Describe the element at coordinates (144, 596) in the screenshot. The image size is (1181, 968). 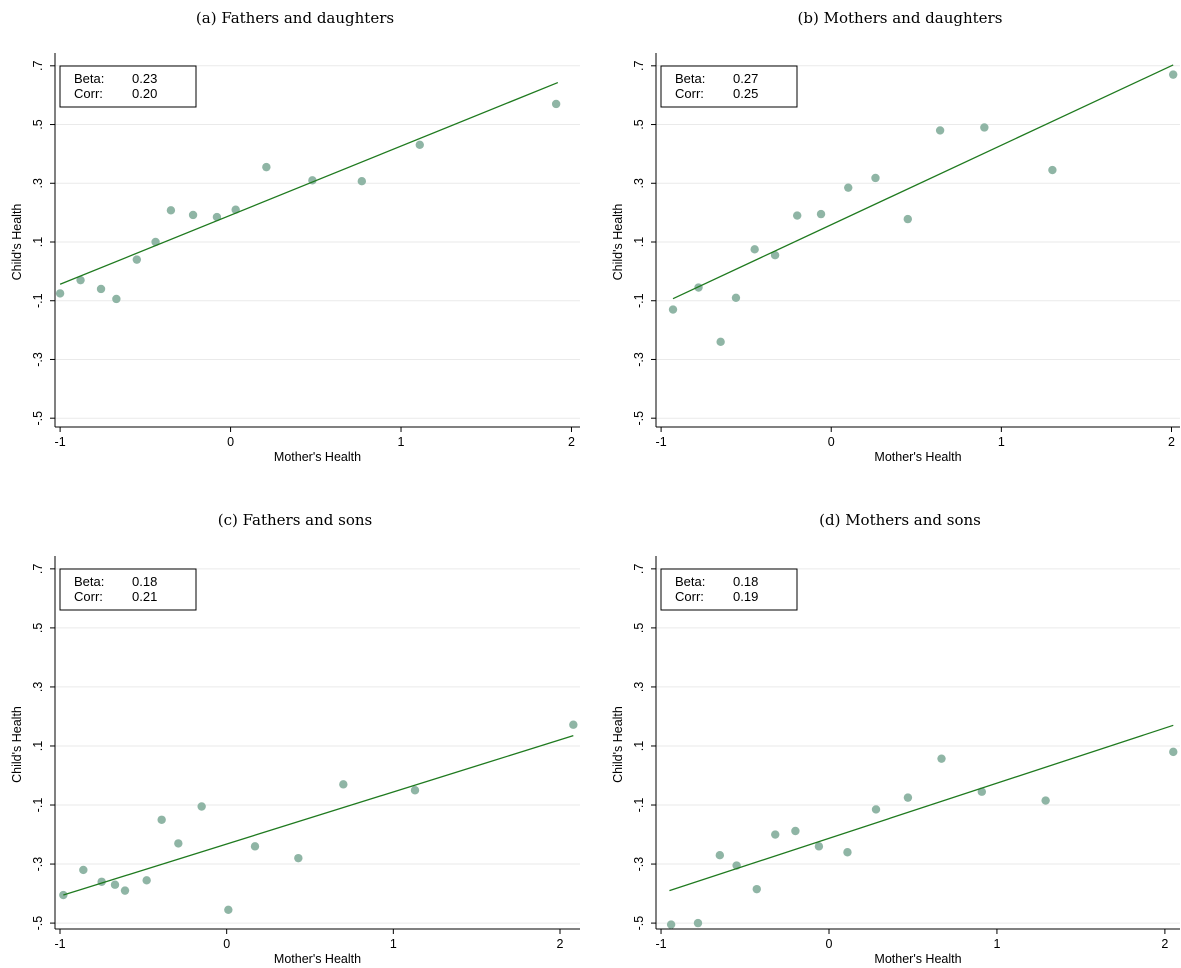
I see `corr-value: 0.21` at that location.